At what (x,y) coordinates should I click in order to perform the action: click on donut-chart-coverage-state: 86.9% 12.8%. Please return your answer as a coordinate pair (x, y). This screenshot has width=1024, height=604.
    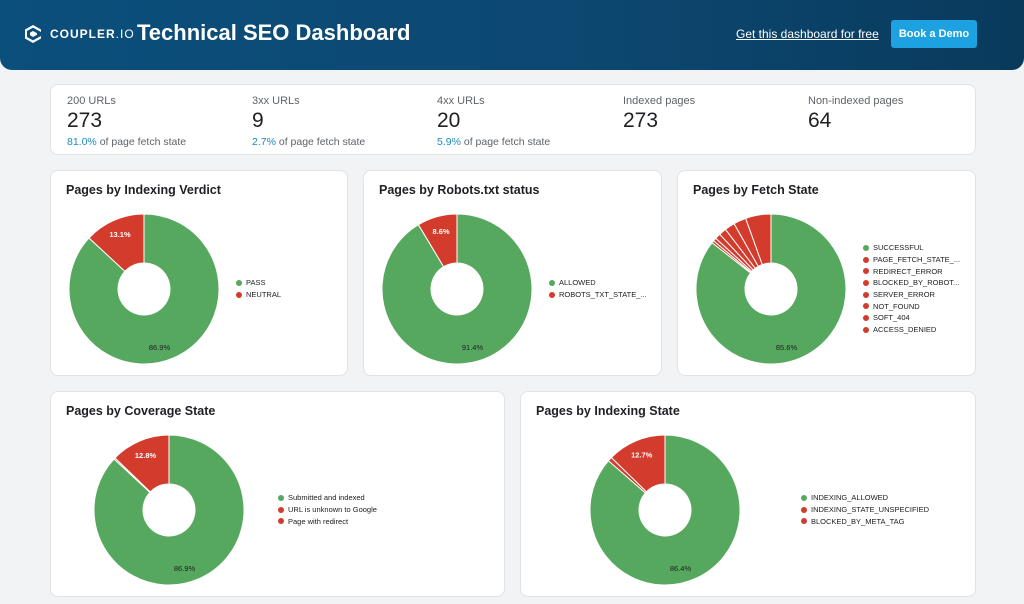
    Looking at the image, I should click on (169, 510).